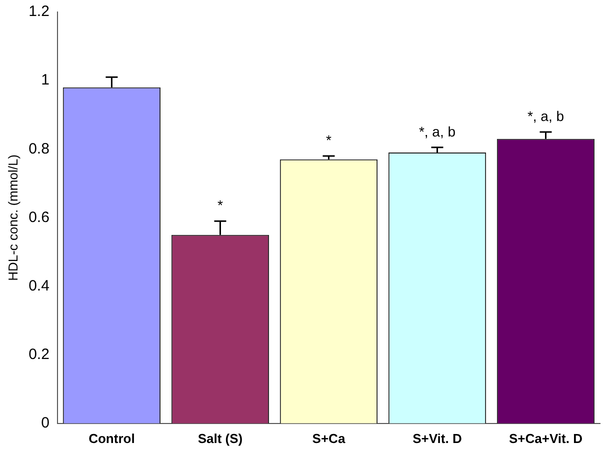  What do you see at coordinates (220, 438) in the screenshot?
I see `x-tick-label: Salt (S)` at bounding box center [220, 438].